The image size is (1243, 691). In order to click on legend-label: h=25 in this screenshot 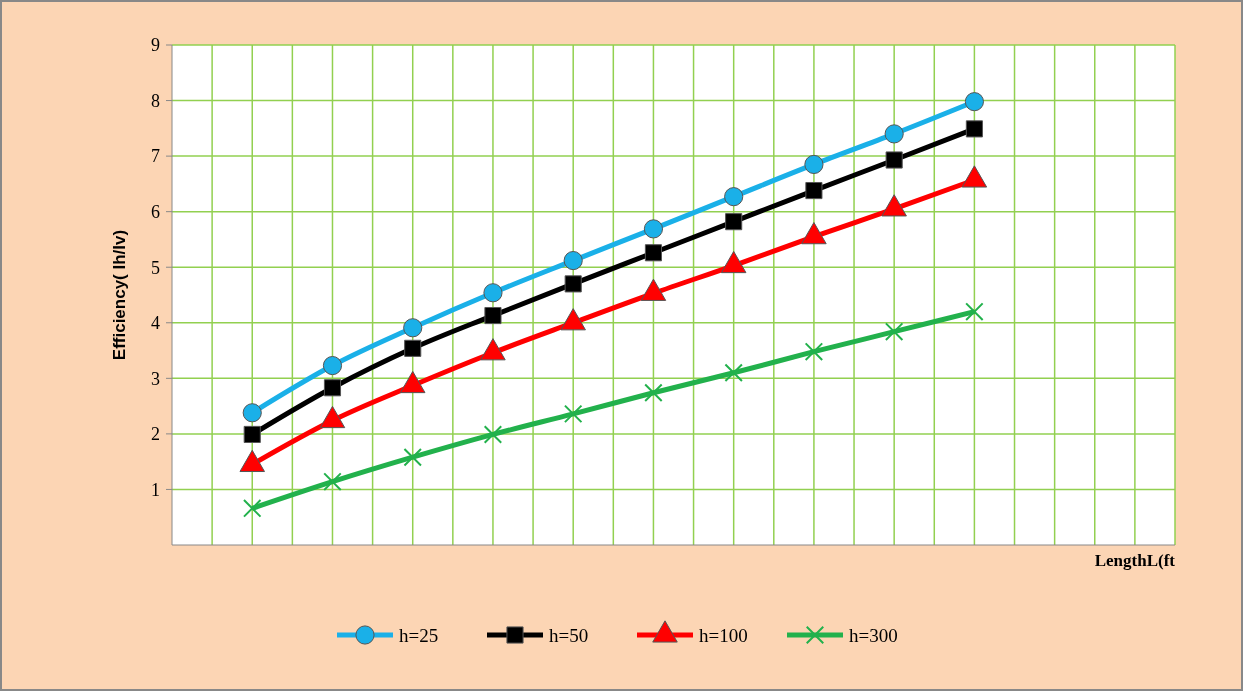, I will do `click(419, 635)`.